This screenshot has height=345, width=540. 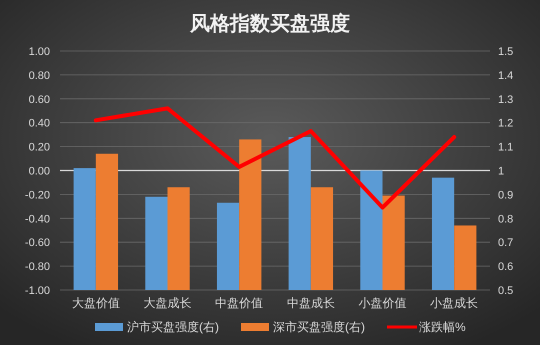 I want to click on x-tick-label: 小盘价值, so click(x=382, y=303).